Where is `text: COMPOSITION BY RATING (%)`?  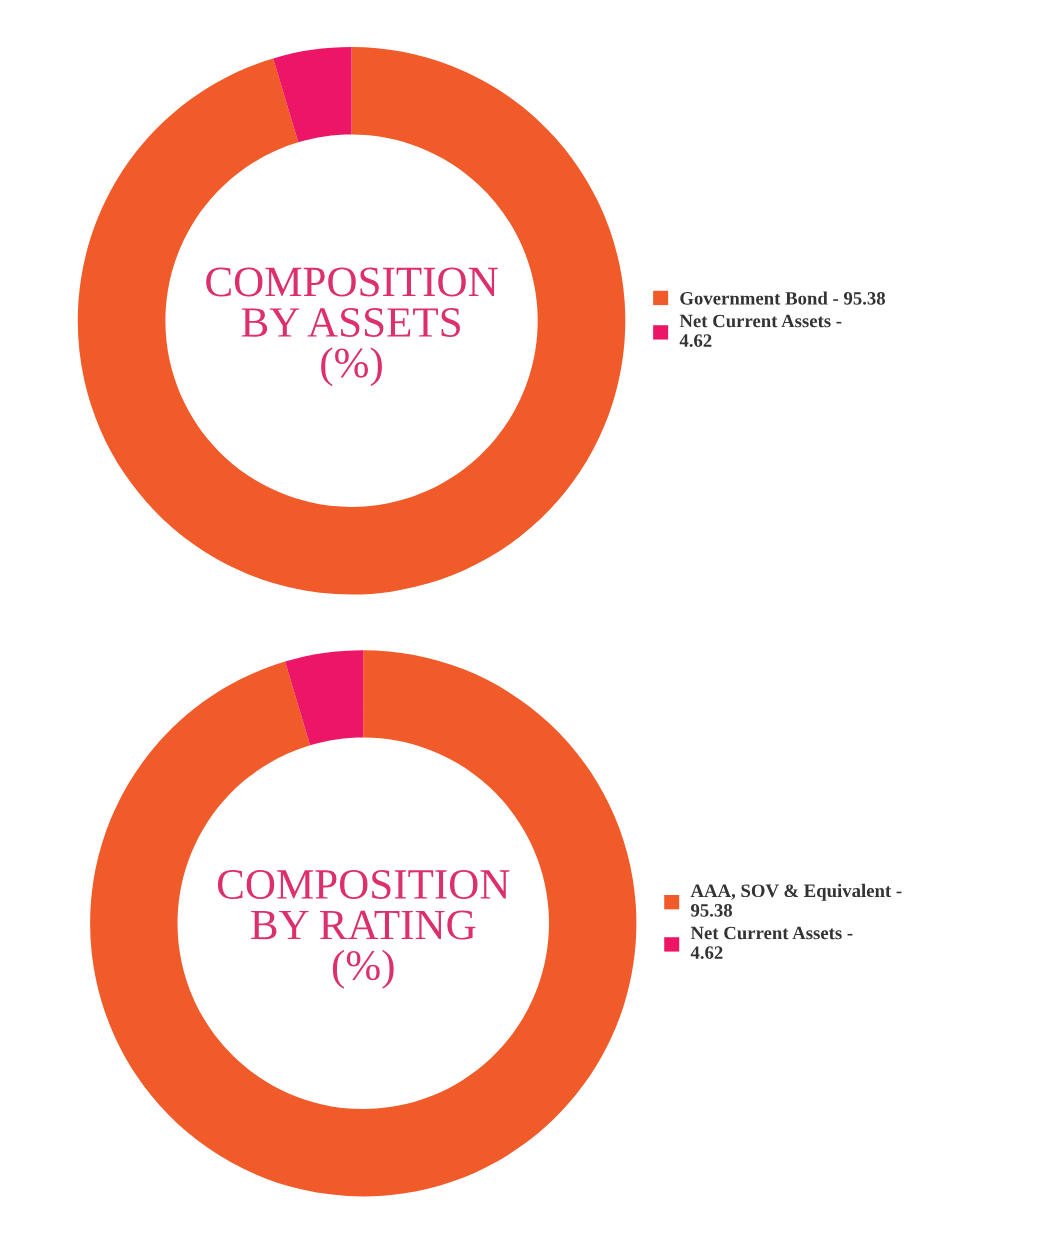
text: COMPOSITION BY RATING (%) is located at coordinates (363, 929).